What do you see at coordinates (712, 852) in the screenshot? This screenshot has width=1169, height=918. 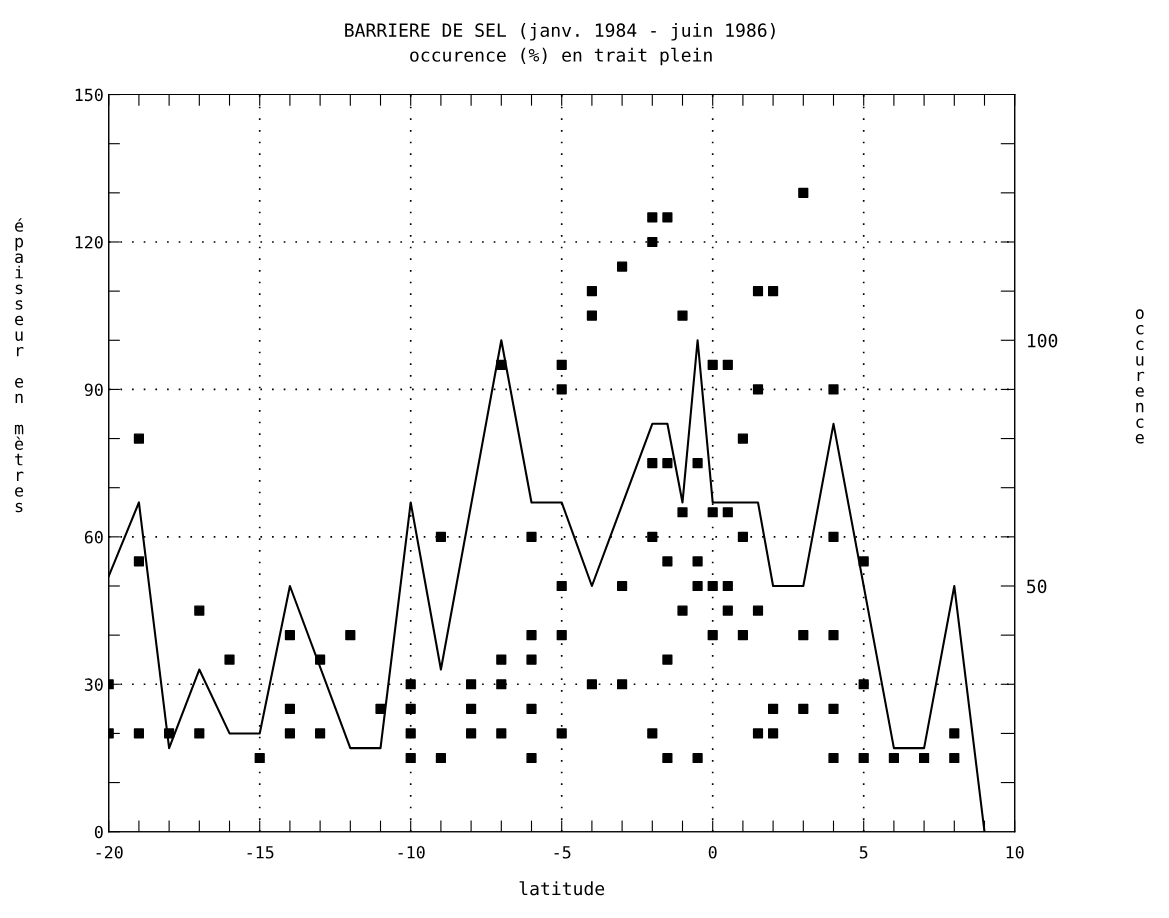 I see `x-tick-label: 0` at bounding box center [712, 852].